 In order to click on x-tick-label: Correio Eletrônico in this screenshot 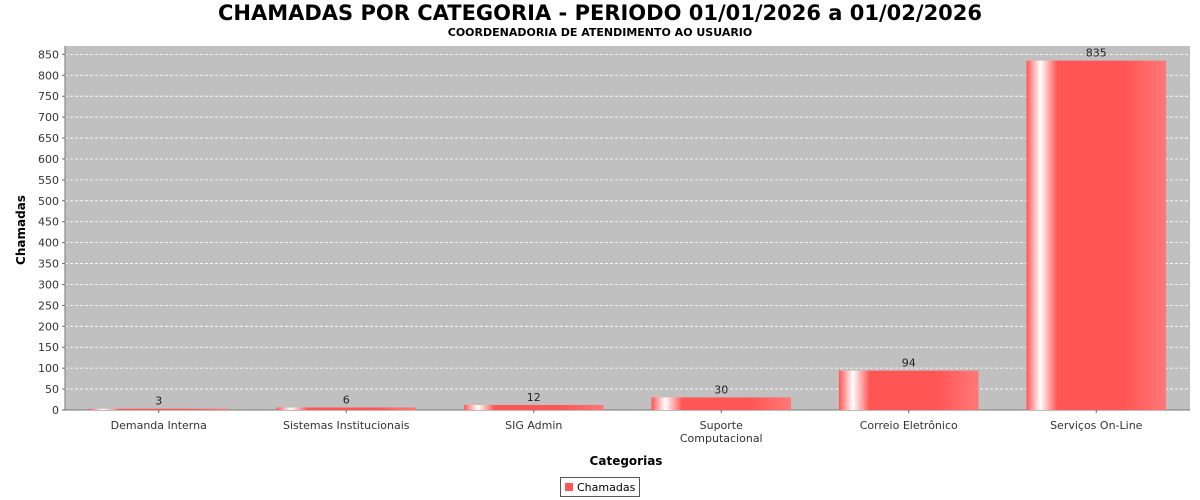, I will do `click(909, 425)`.